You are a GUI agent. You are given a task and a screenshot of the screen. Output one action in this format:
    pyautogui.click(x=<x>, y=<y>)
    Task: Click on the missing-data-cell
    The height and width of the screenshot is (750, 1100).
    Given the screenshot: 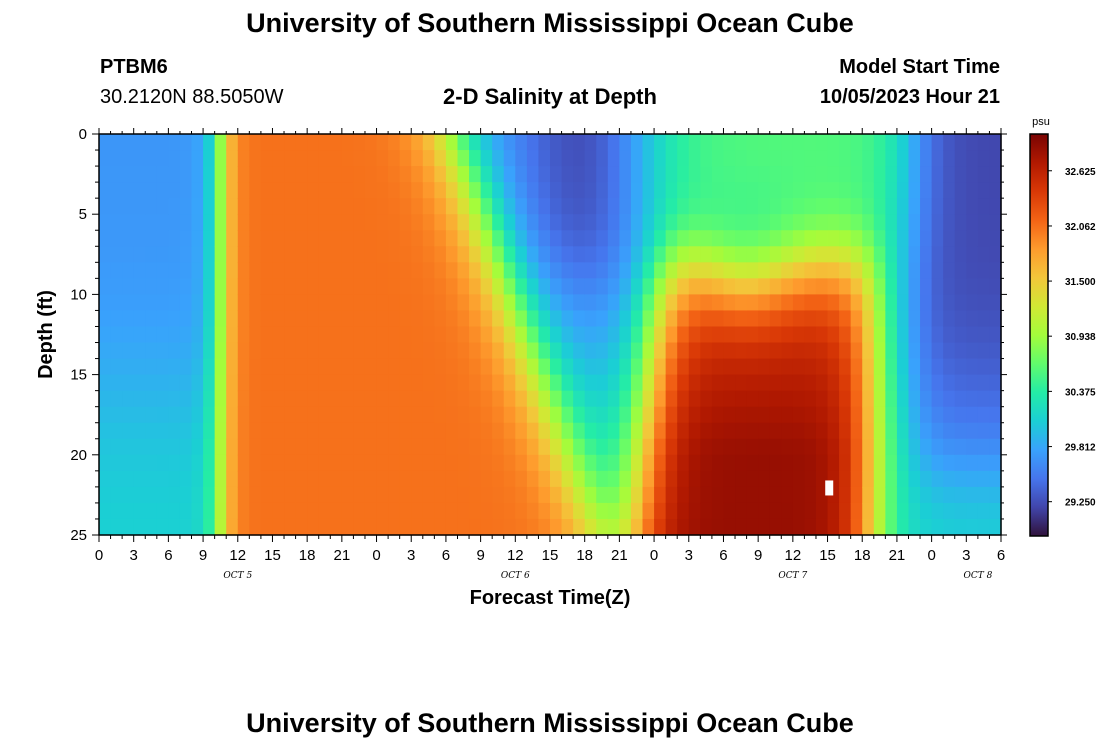 What is the action you would take?
    pyautogui.click(x=829, y=488)
    